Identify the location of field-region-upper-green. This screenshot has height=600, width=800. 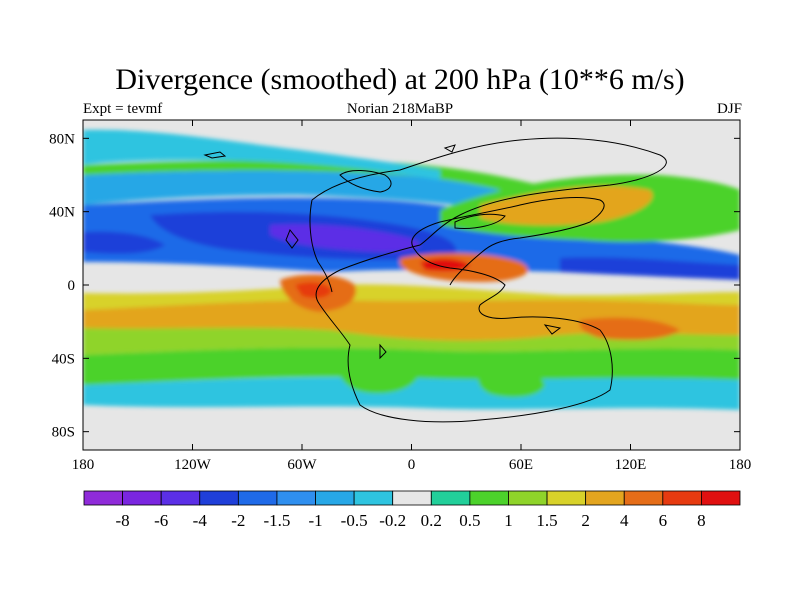
(321, 182).